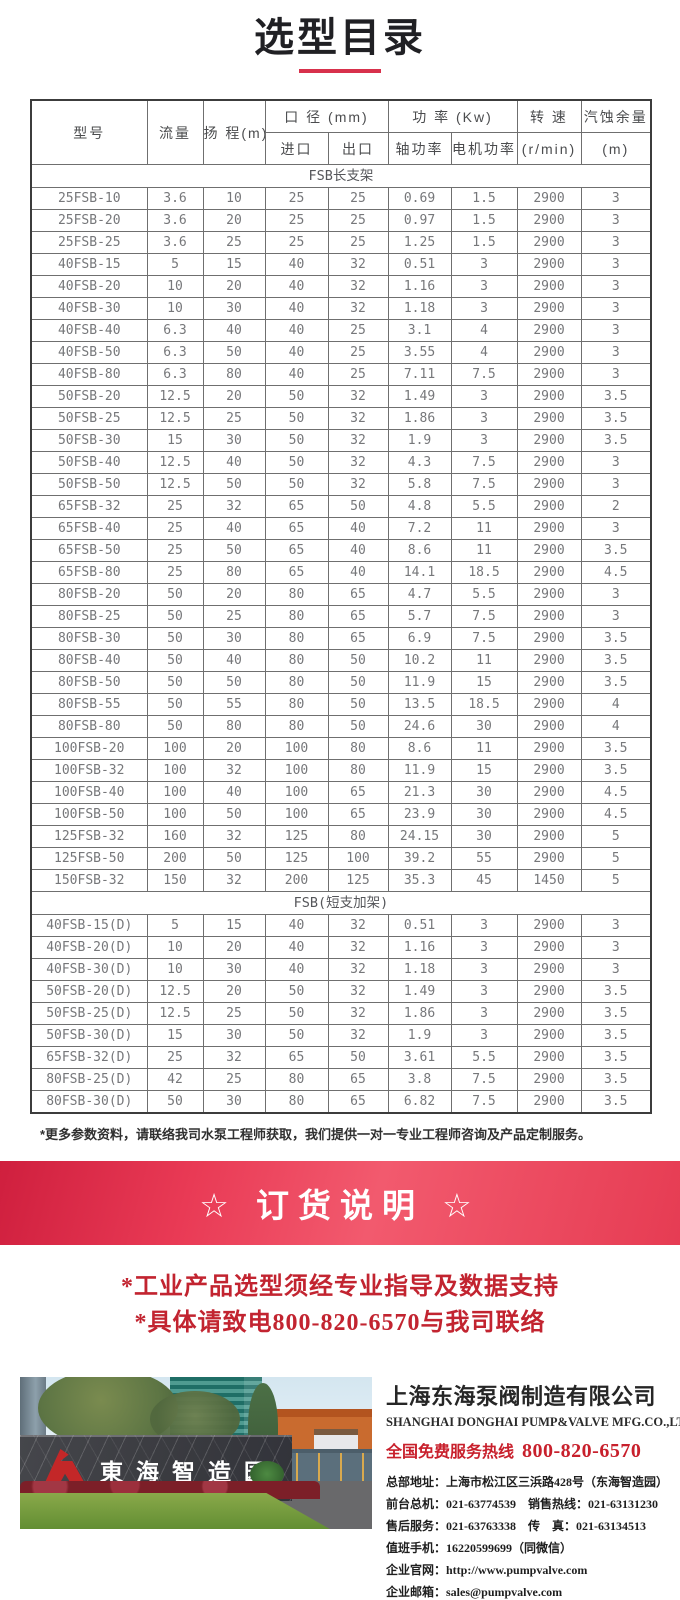 This screenshot has width=680, height=1600. Describe the element at coordinates (234, 220) in the screenshot. I see `table-cell: 20` at that location.